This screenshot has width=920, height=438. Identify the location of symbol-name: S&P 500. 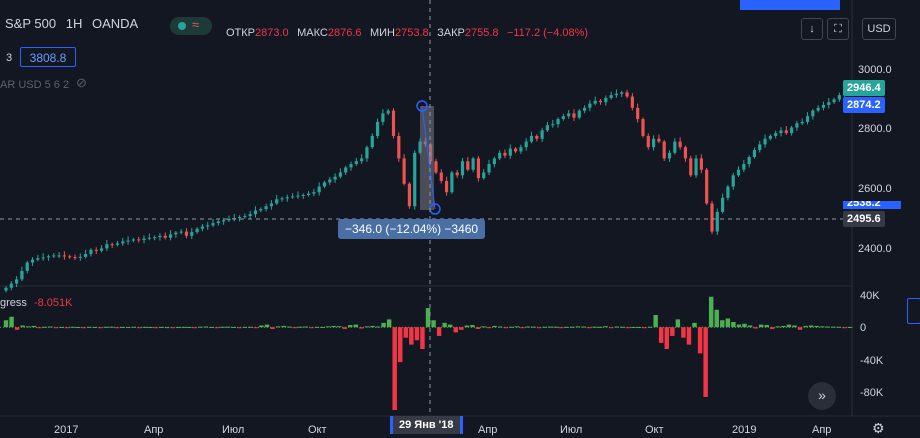
(31, 23).